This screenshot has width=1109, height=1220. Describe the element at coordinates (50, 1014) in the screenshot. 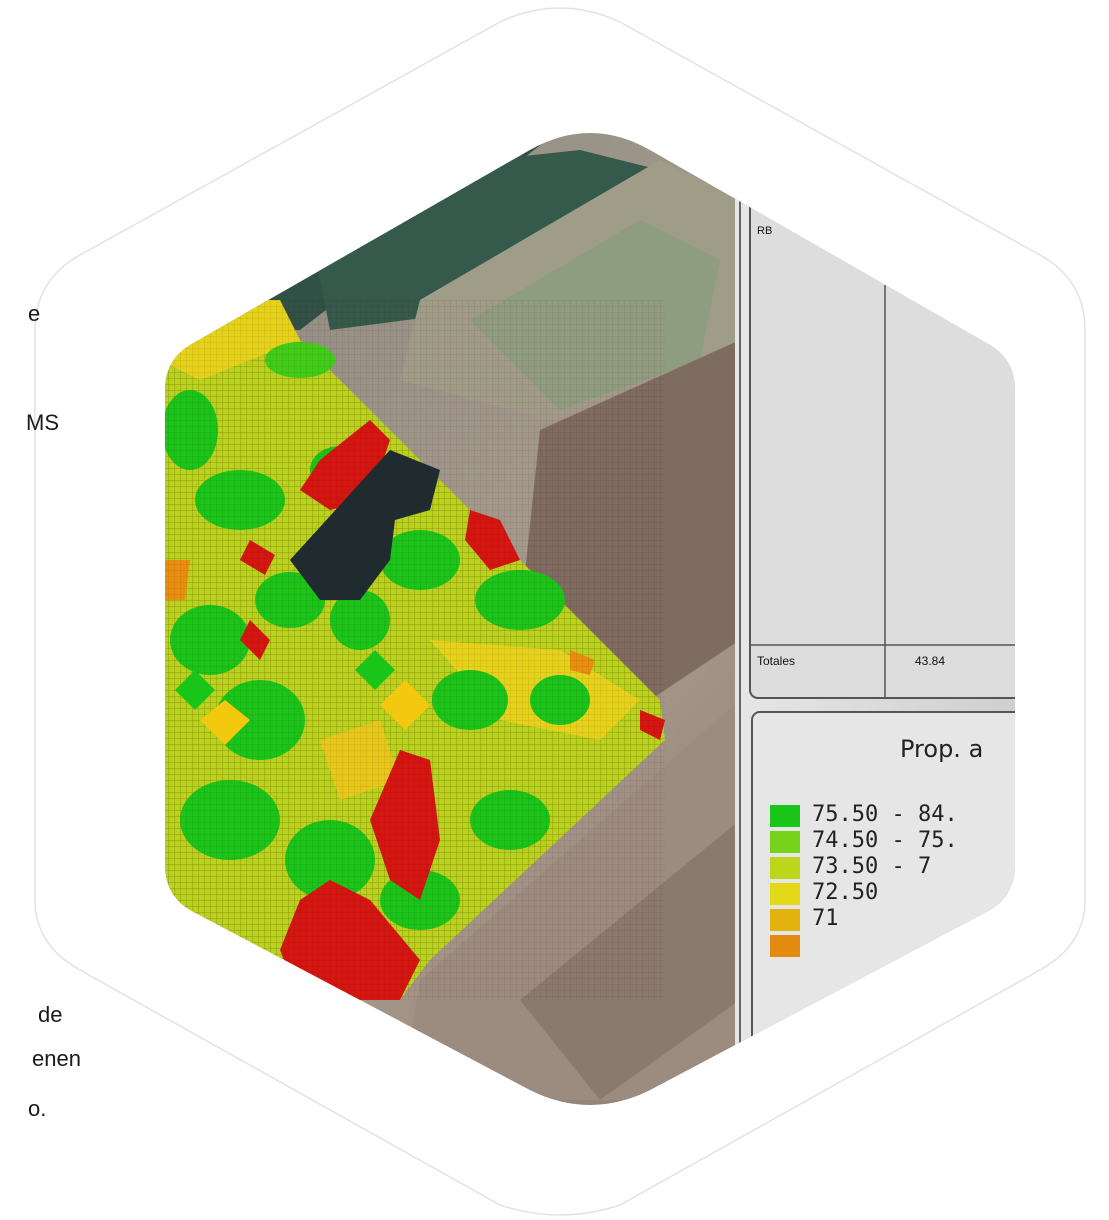

I see `side-text-line3: de` at that location.